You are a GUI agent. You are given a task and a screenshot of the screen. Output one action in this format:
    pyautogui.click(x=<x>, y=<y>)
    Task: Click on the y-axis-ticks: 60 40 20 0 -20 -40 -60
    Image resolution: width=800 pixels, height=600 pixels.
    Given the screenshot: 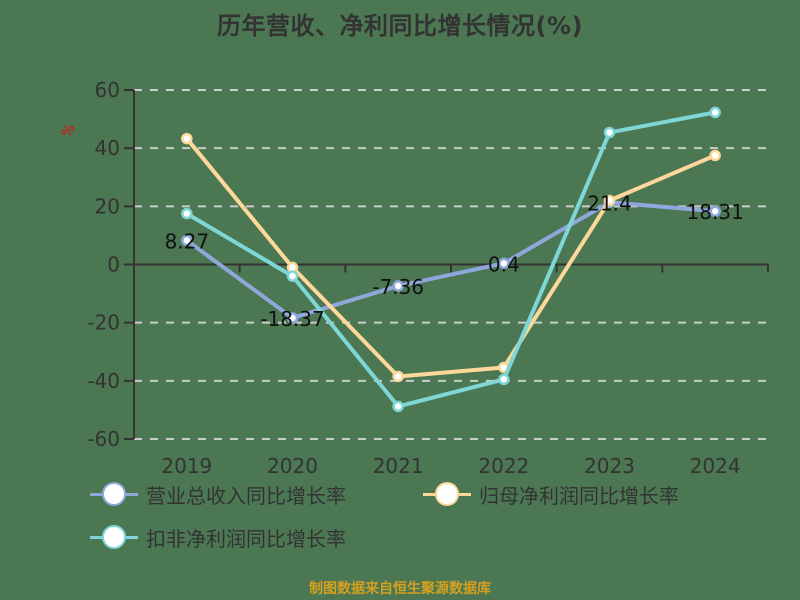 What is the action you would take?
    pyautogui.click(x=110, y=264)
    